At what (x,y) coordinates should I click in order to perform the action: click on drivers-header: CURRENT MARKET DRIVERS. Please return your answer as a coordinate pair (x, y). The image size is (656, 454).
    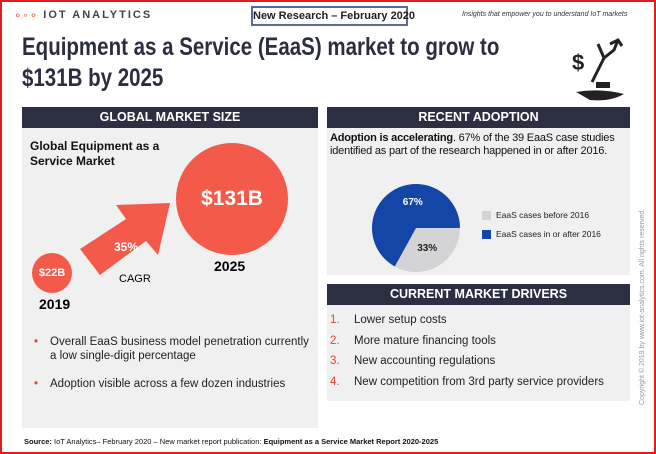
    Looking at the image, I should click on (478, 294).